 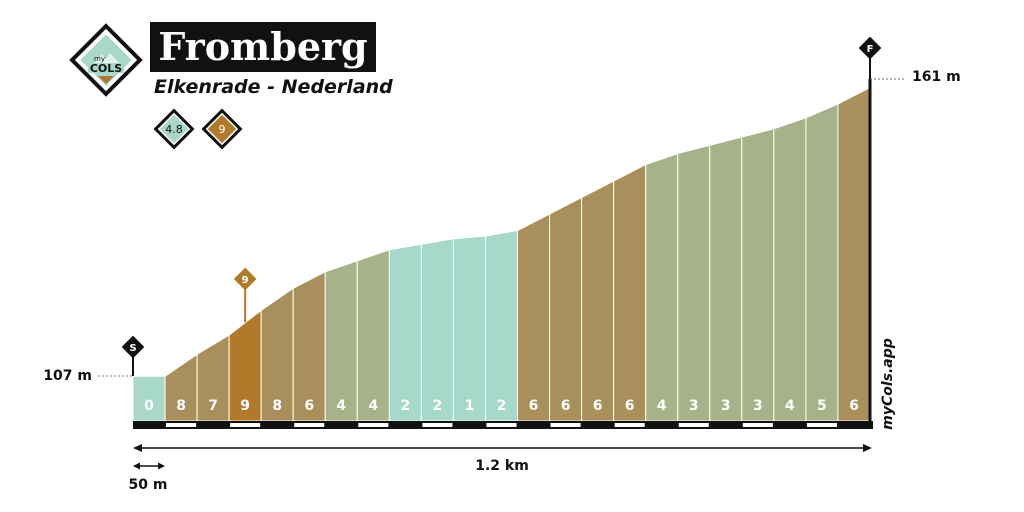 I want to click on svg-text: S, so click(x=132, y=348).